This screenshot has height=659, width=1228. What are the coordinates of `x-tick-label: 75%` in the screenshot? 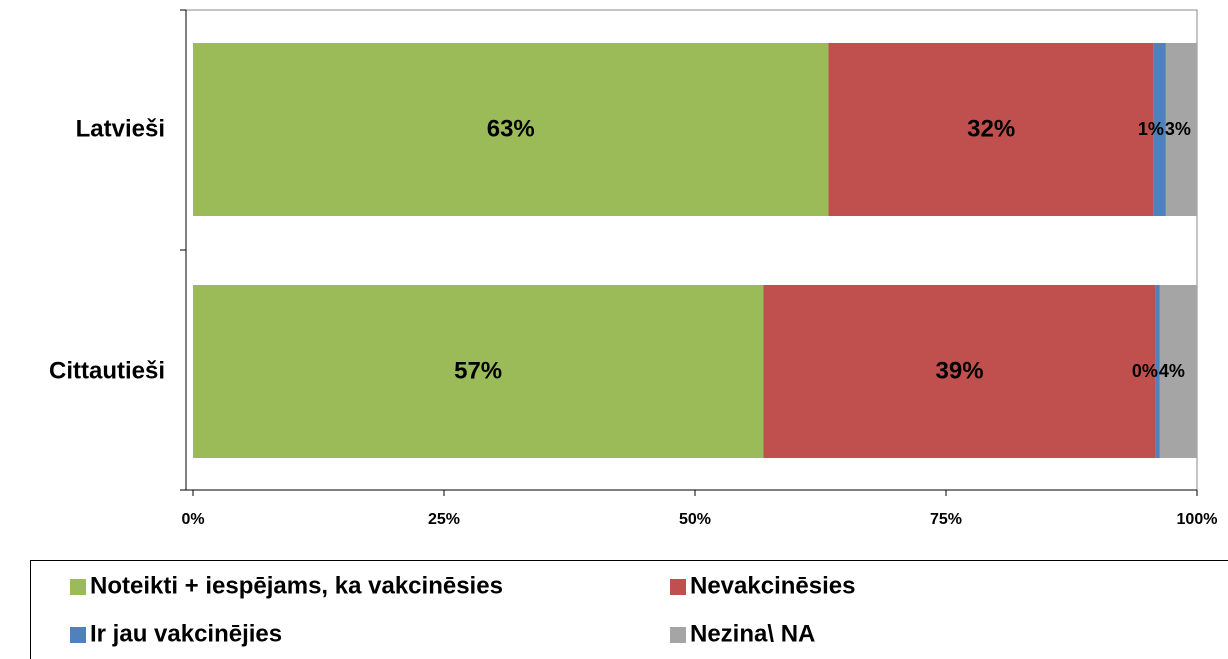 It's located at (946, 519).